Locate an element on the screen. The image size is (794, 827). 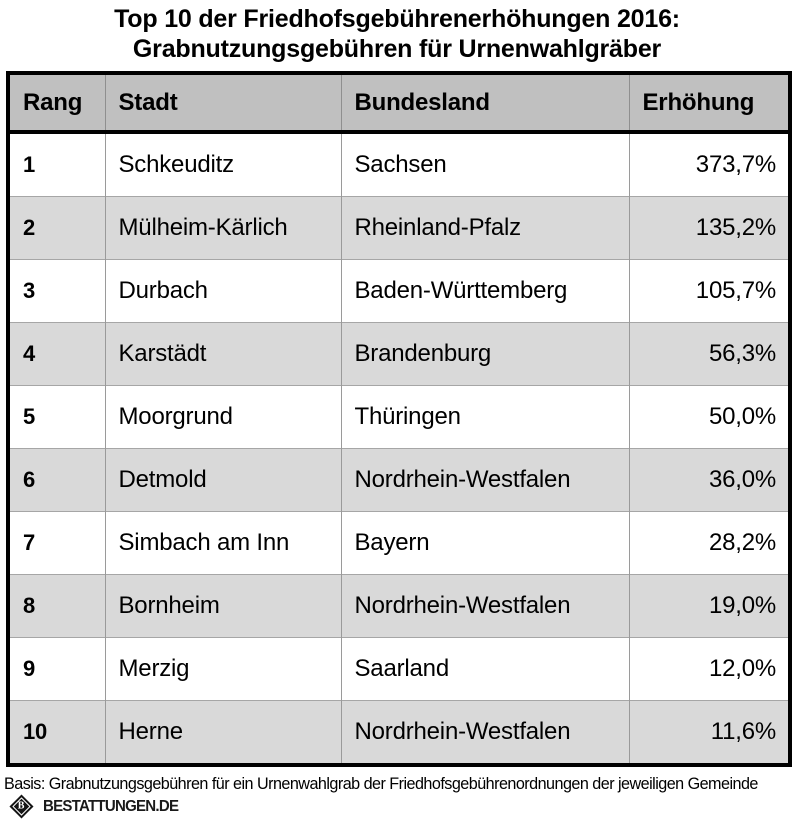
rank-cell: 6 is located at coordinates (56, 480).